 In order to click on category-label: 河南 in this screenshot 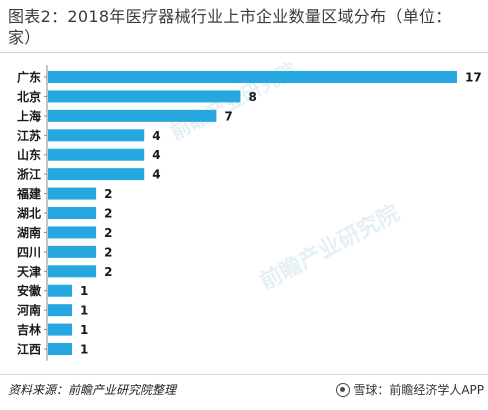, I will do `click(28, 310)`.